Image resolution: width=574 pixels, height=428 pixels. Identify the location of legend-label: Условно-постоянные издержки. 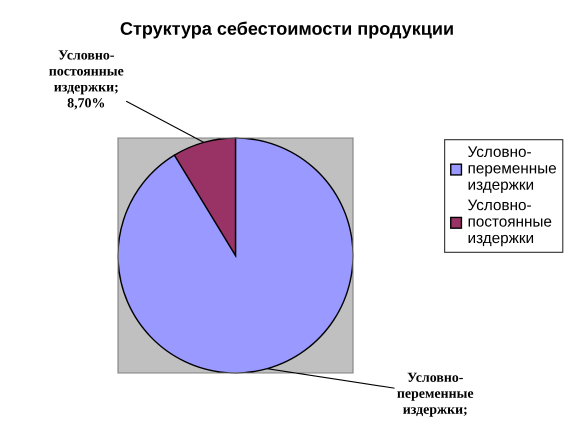
(510, 223).